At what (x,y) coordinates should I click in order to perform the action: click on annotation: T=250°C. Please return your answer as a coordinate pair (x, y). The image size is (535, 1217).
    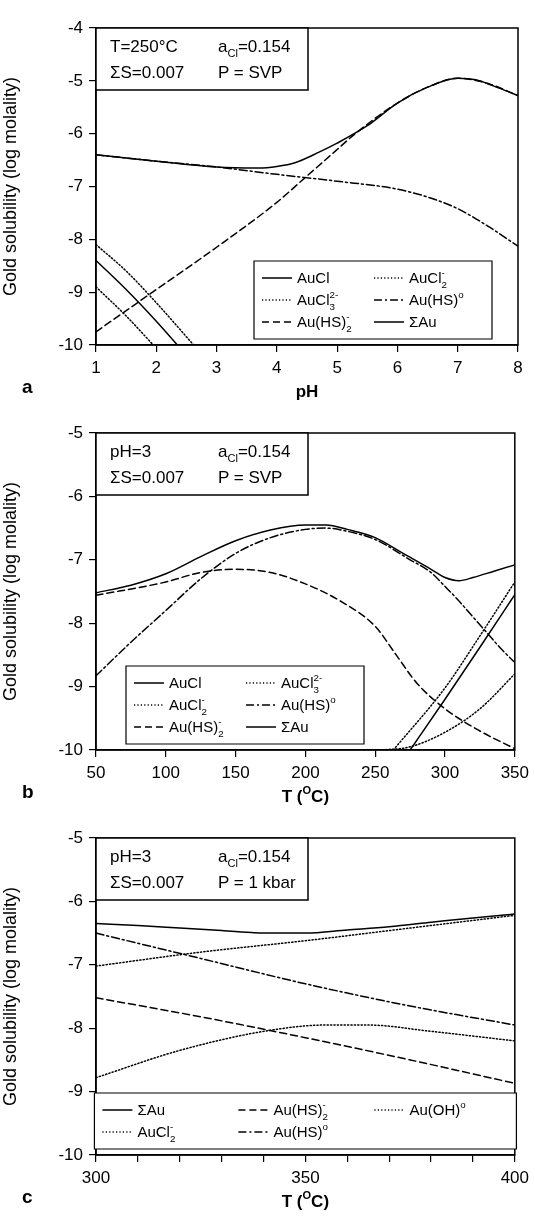
    Looking at the image, I should click on (144, 46).